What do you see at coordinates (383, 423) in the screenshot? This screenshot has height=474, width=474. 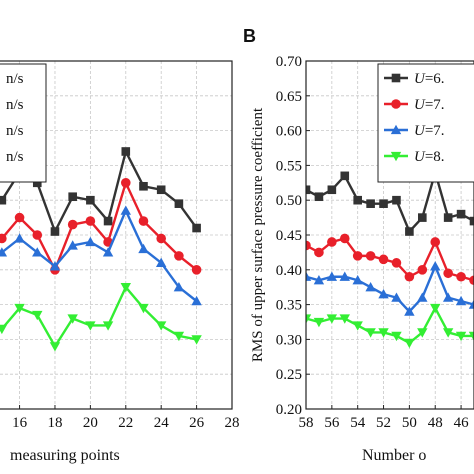 I see `x-tick-label: 52` at bounding box center [383, 423].